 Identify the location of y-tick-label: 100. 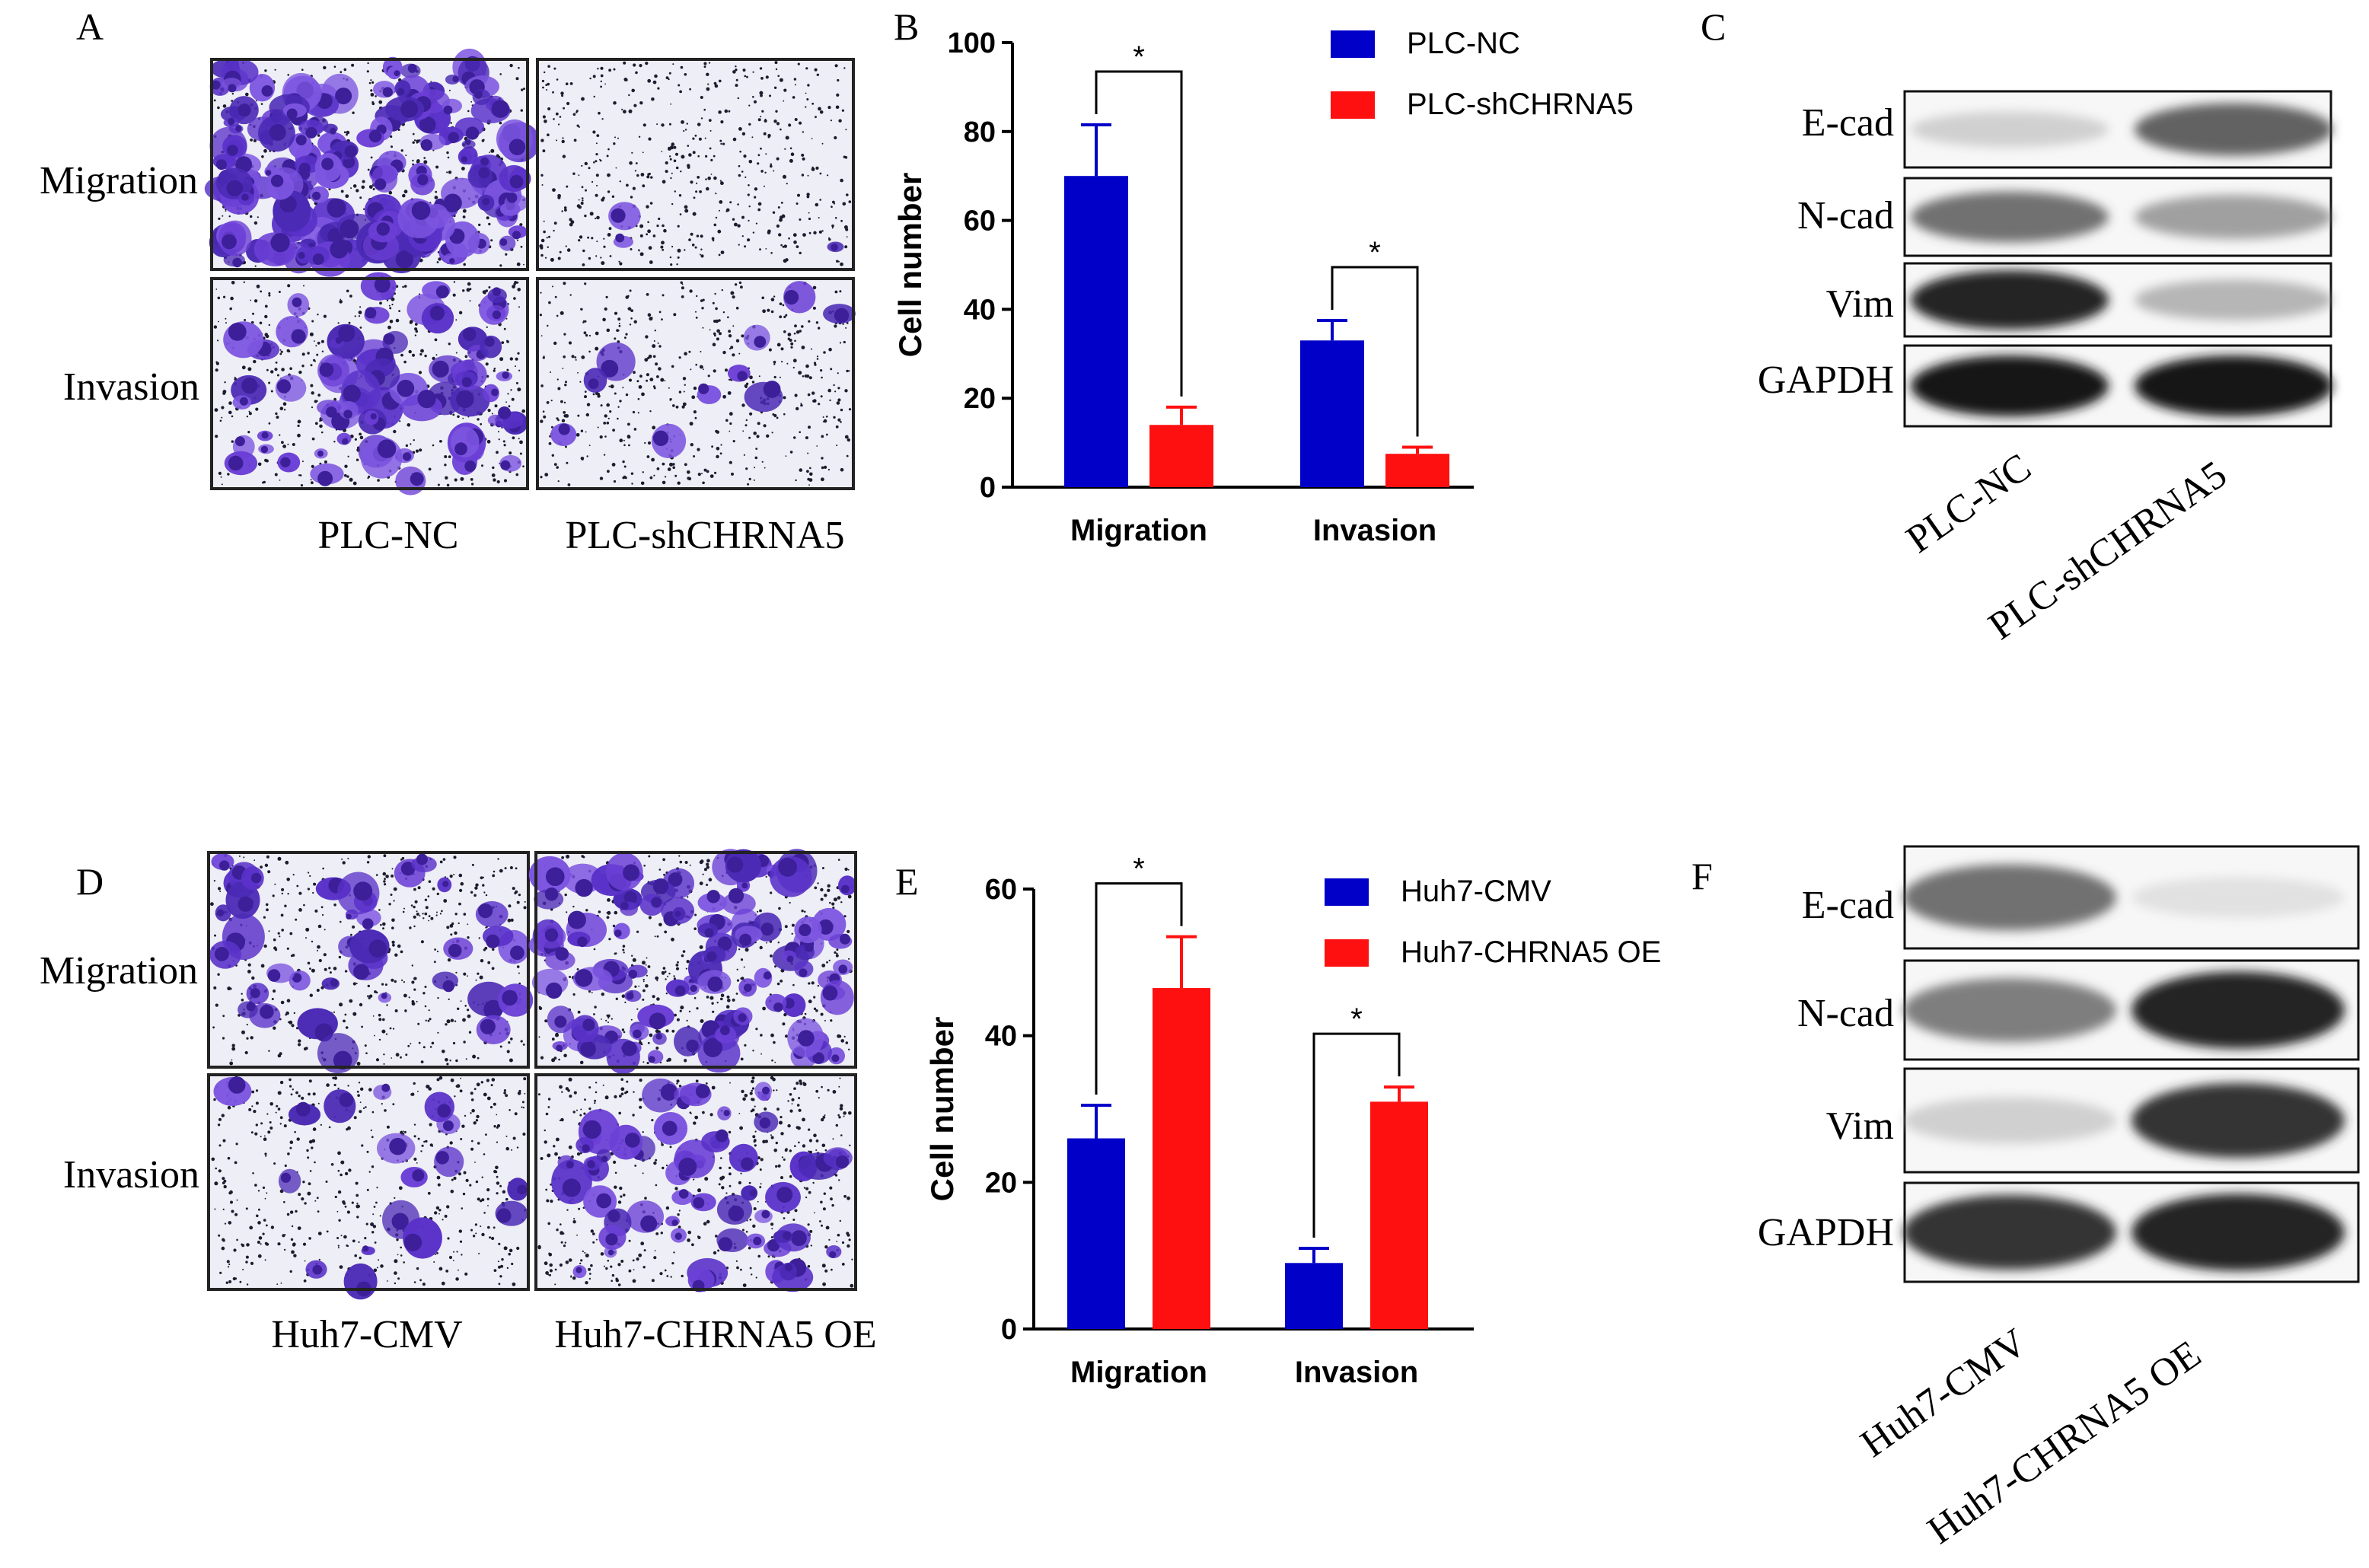
(972, 43).